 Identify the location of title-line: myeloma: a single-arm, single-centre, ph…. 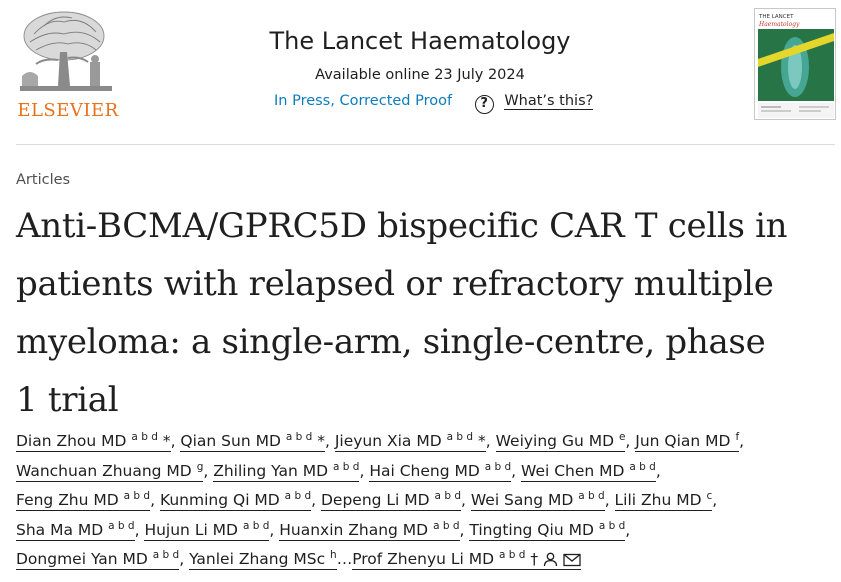
(391, 342).